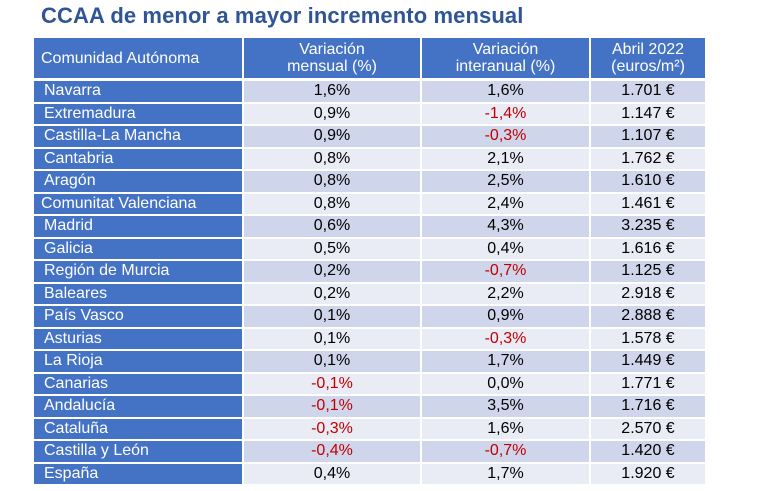 This screenshot has width=768, height=491. Describe the element at coordinates (139, 294) in the screenshot. I see `region-cell: Baleares` at that location.